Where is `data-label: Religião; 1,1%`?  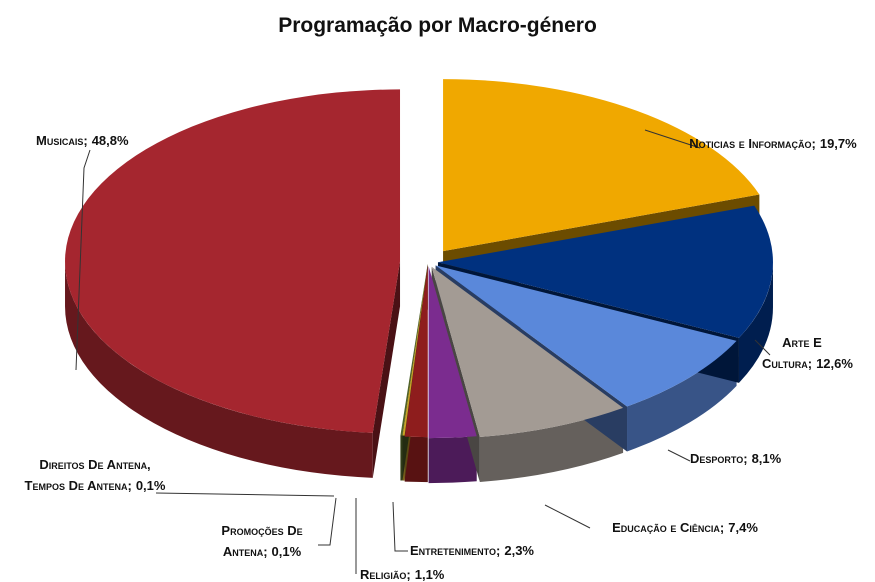
data-label: Religião; 1,1% is located at coordinates (420, 573).